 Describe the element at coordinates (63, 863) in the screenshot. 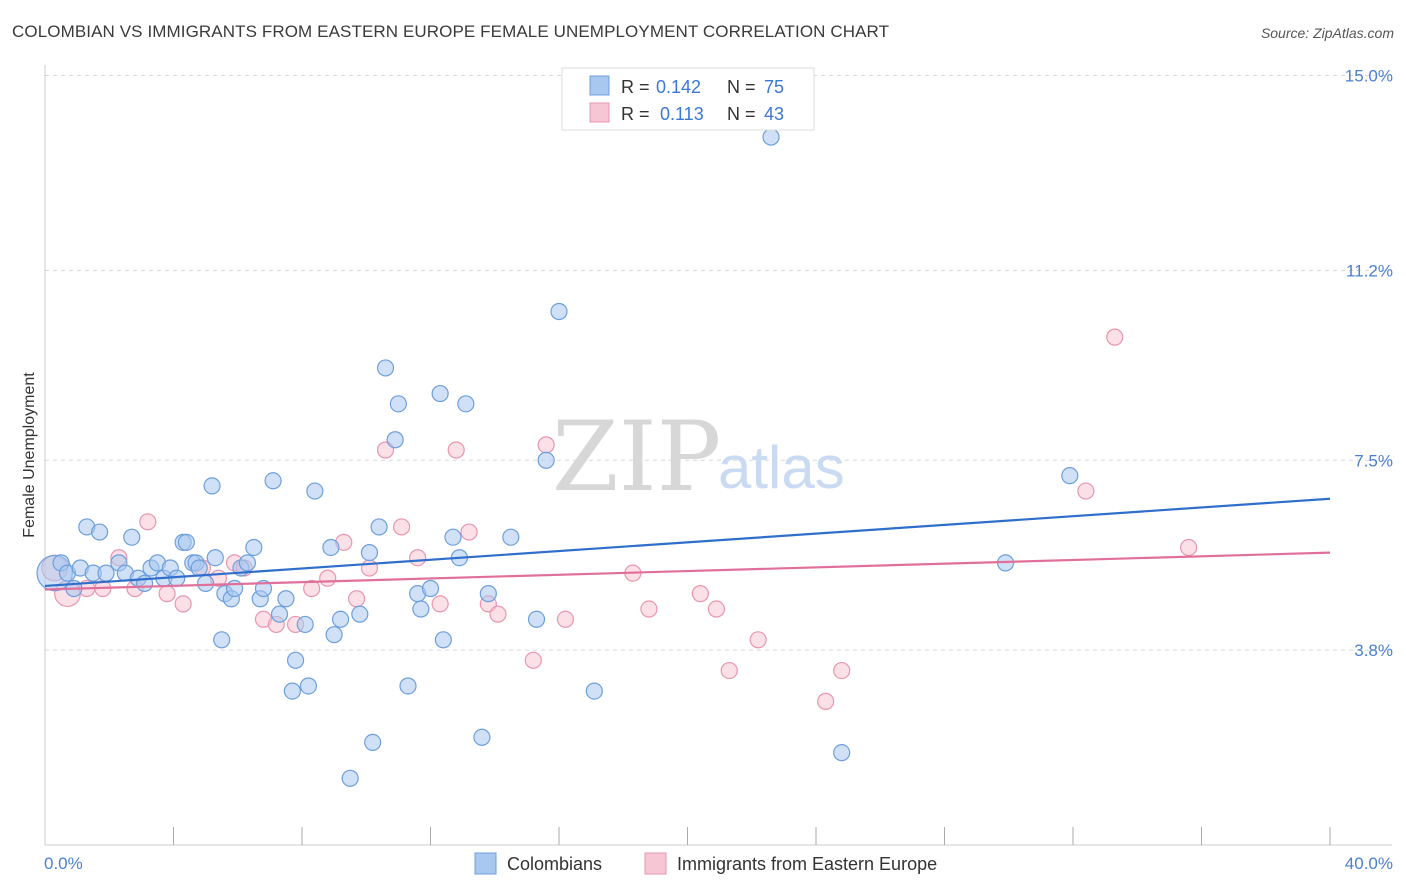

I see `x-tick-label-min: 0.0%` at that location.